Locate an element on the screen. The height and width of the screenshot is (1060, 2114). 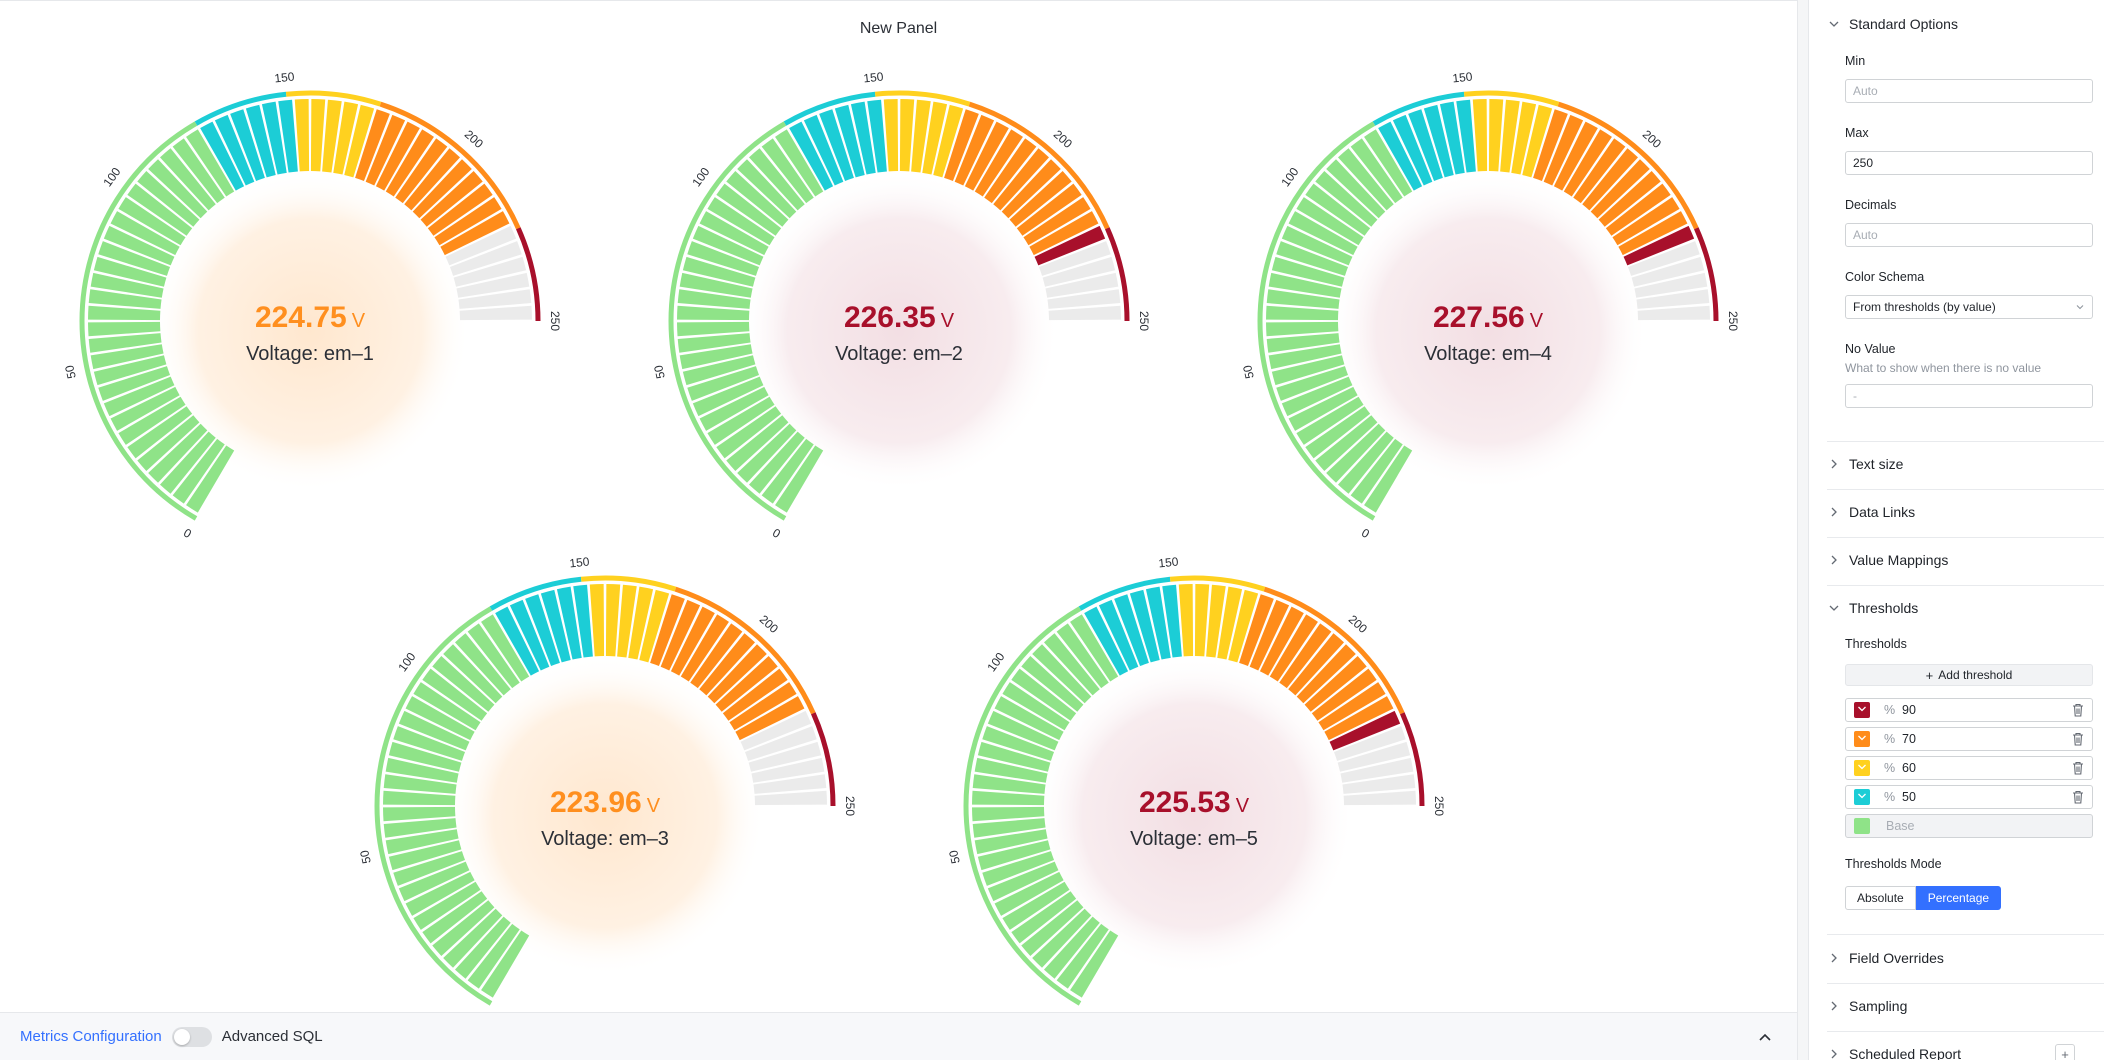
section-text-size: Text size is located at coordinates (1865, 464).